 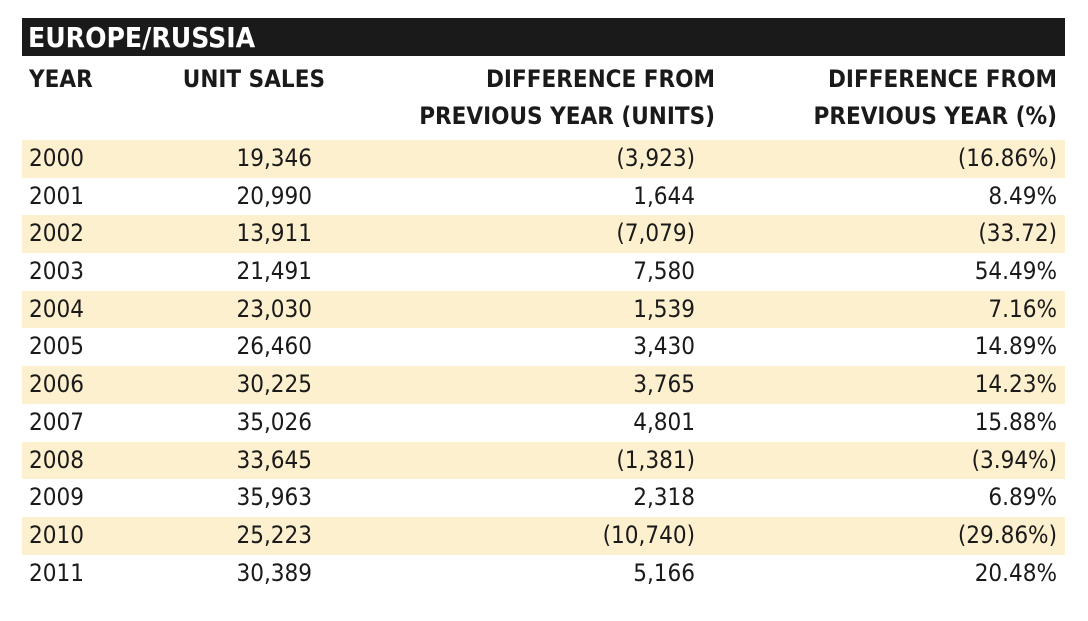 What do you see at coordinates (61, 79) in the screenshot?
I see `header-year: YEAR` at bounding box center [61, 79].